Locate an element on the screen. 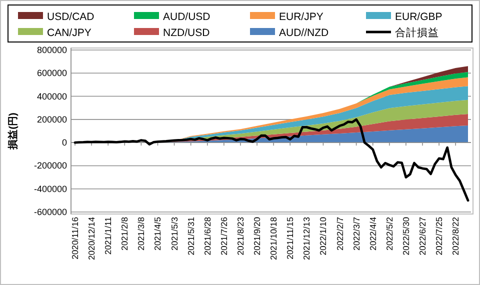 Image resolution: width=480 pixels, height=285 pixels. y-tick-label: 400000 is located at coordinates (51, 96).